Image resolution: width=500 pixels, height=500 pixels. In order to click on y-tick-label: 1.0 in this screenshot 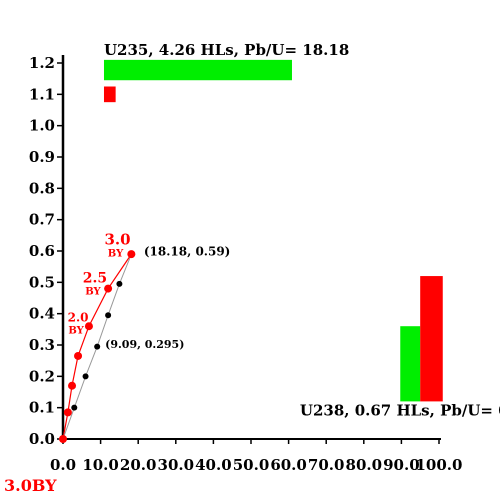, I will do `click(42, 126)`.